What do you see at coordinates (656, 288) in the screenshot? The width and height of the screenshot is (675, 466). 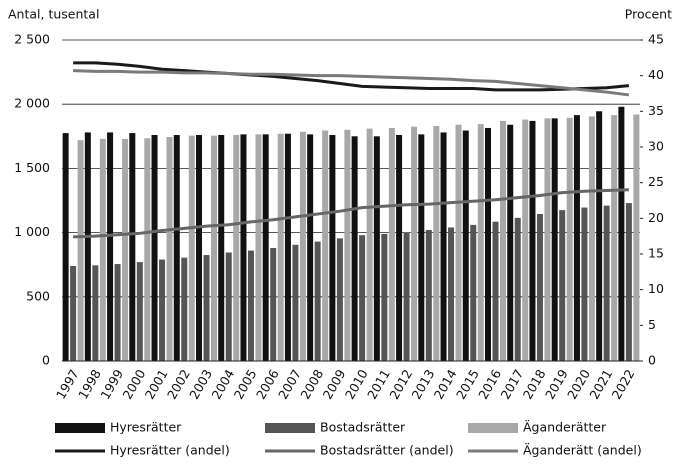 I see `y2-tick-label: 10` at bounding box center [656, 288].